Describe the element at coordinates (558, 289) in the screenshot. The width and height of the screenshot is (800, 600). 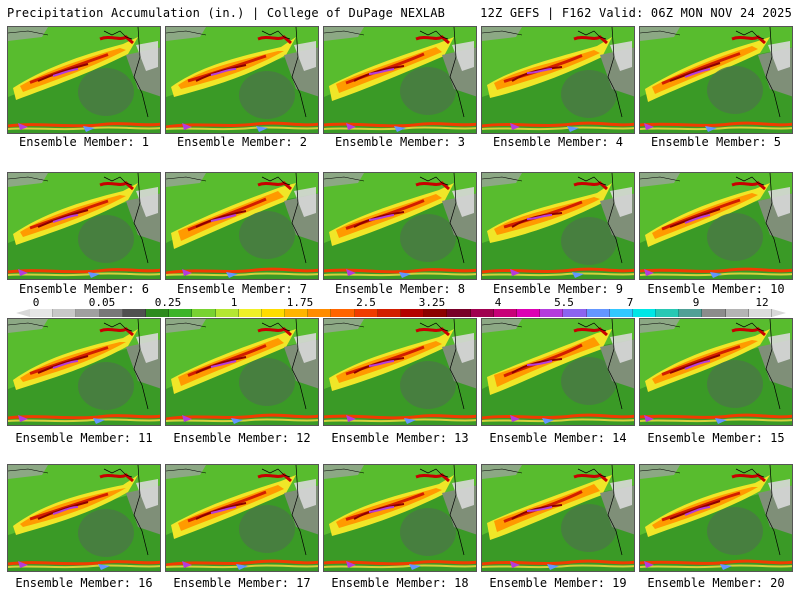
I see `ensemble-member-label: Ensemble Member: 9` at that location.